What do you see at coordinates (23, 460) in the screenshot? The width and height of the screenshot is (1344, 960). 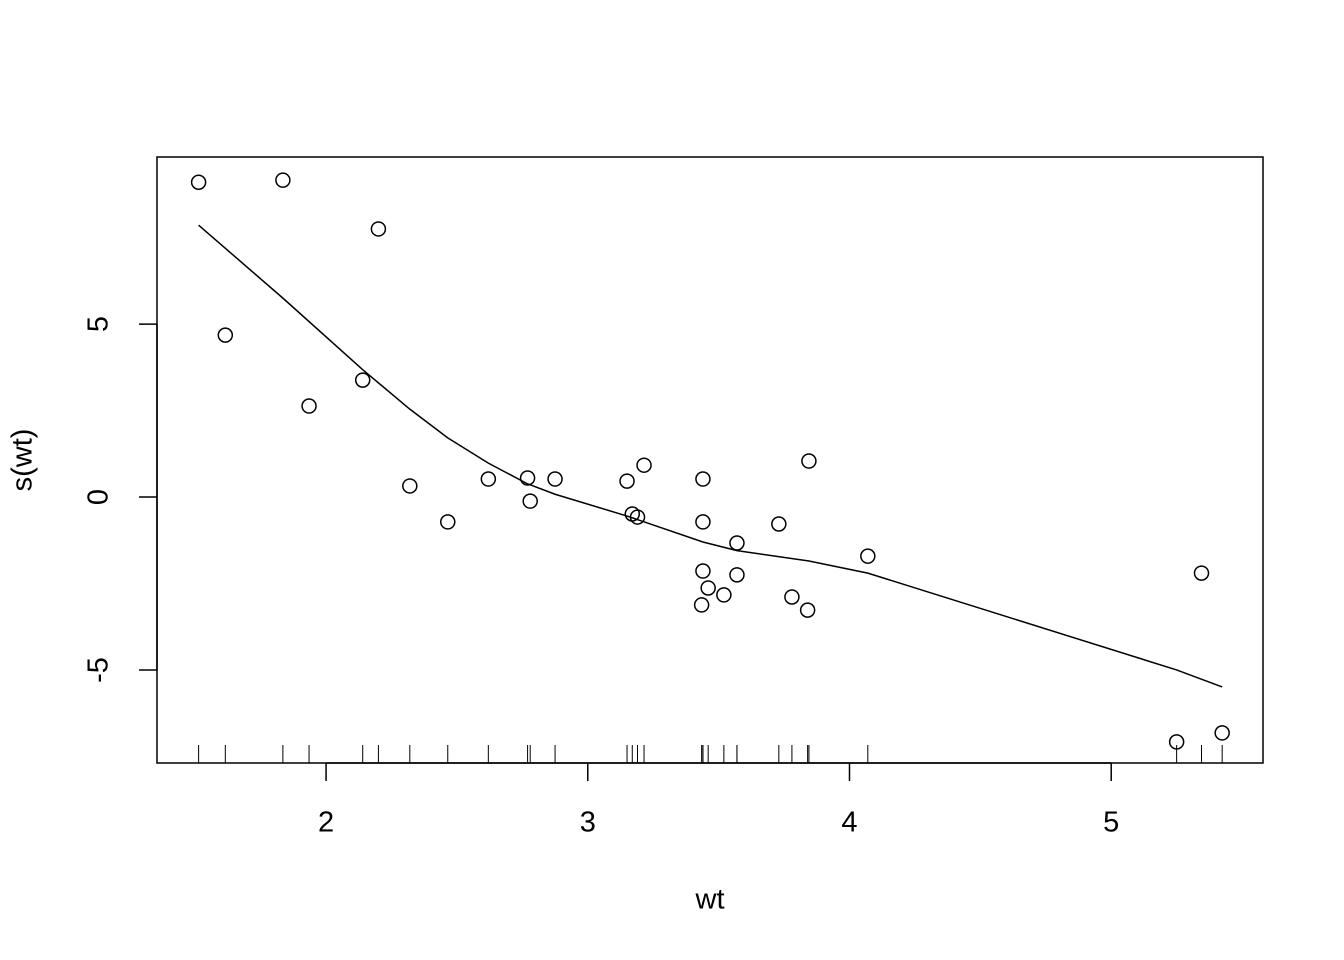 I see `y-axis-label: s(wt)` at bounding box center [23, 460].